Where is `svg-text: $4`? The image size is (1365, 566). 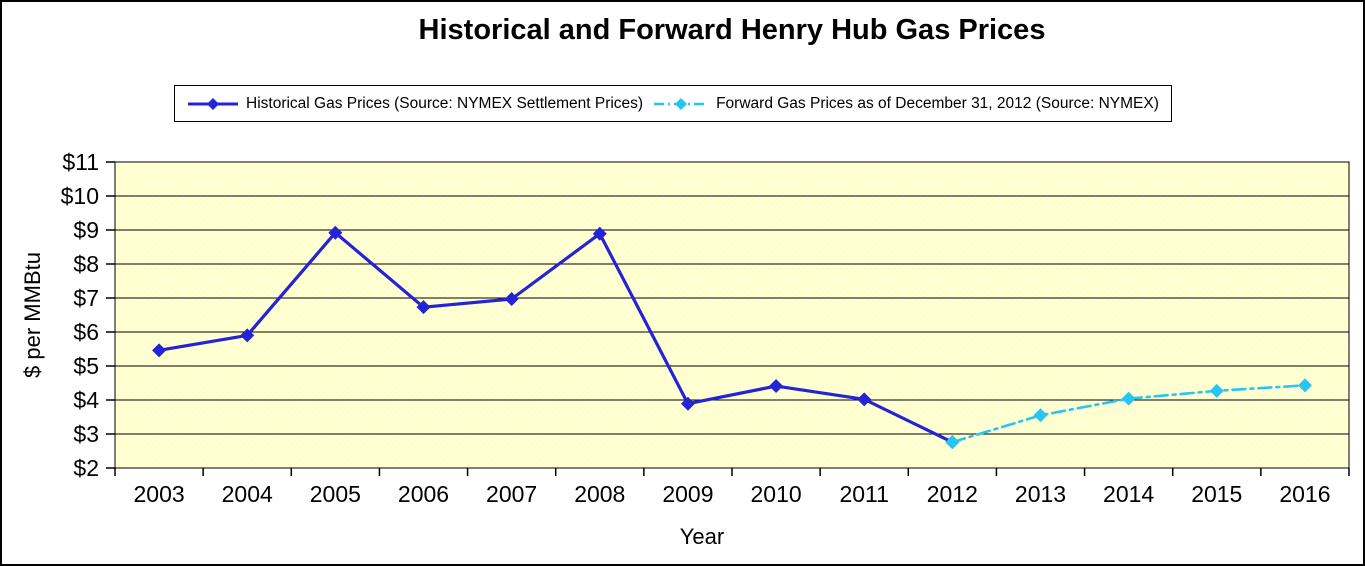
svg-text: $4 is located at coordinates (86, 400).